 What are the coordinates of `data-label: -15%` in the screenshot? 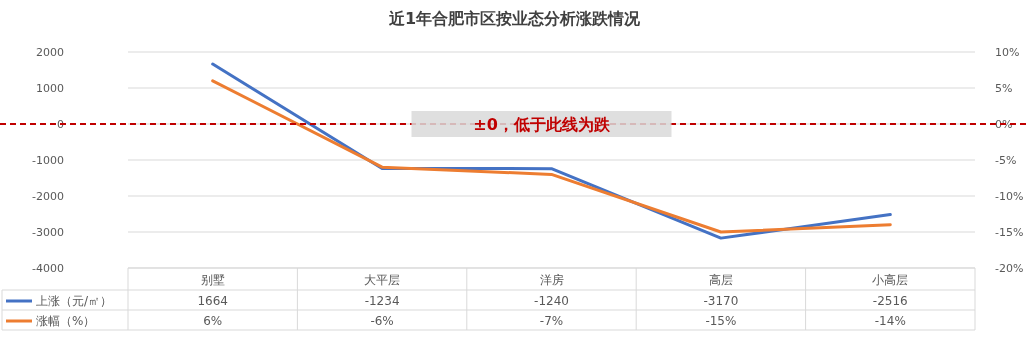 It's located at (721, 321).